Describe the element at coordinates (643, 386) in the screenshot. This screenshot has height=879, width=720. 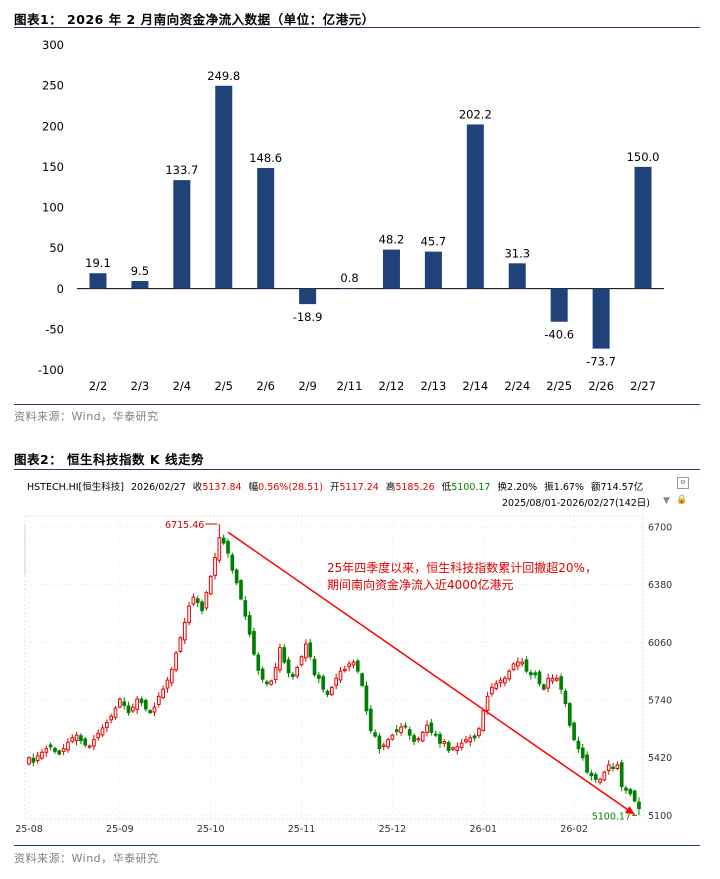
I see `x-tick-label: 2/27` at that location.